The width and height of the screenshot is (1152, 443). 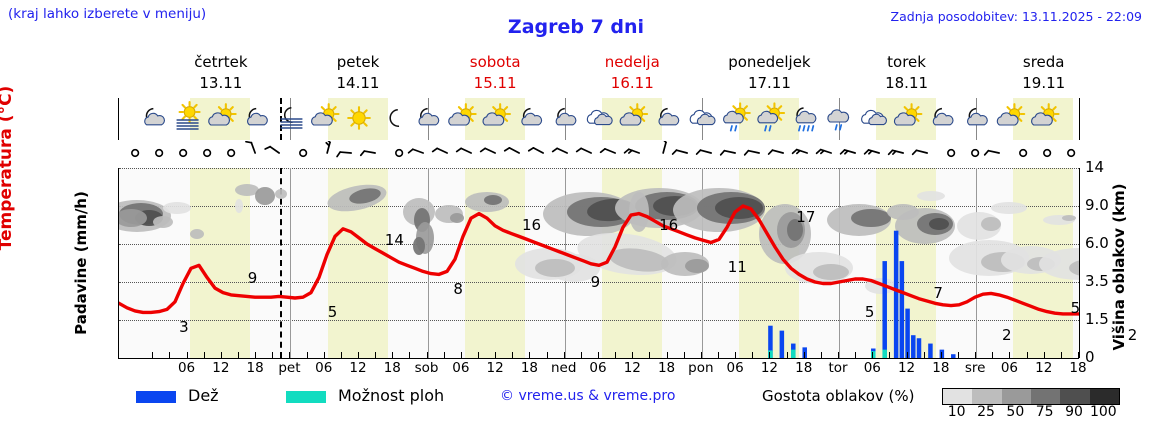 What do you see at coordinates (392, 368) in the screenshot?
I see `x-axis-label-6: 18` at bounding box center [392, 368].